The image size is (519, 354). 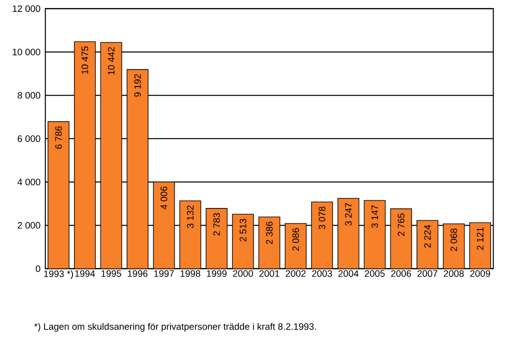 I want to click on x-tick-label: 2005, so click(x=374, y=273).